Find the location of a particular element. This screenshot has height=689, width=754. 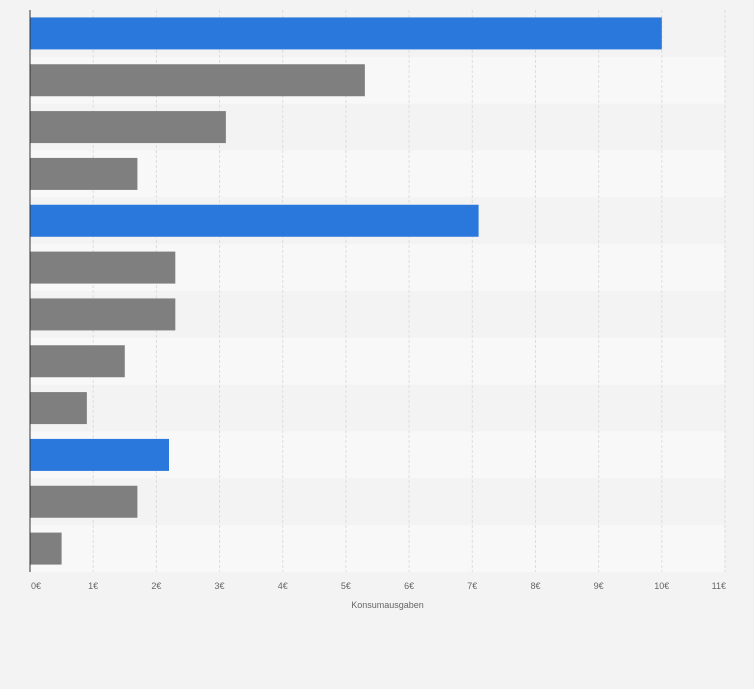

x-tick-label: 1€ is located at coordinates (93, 586).